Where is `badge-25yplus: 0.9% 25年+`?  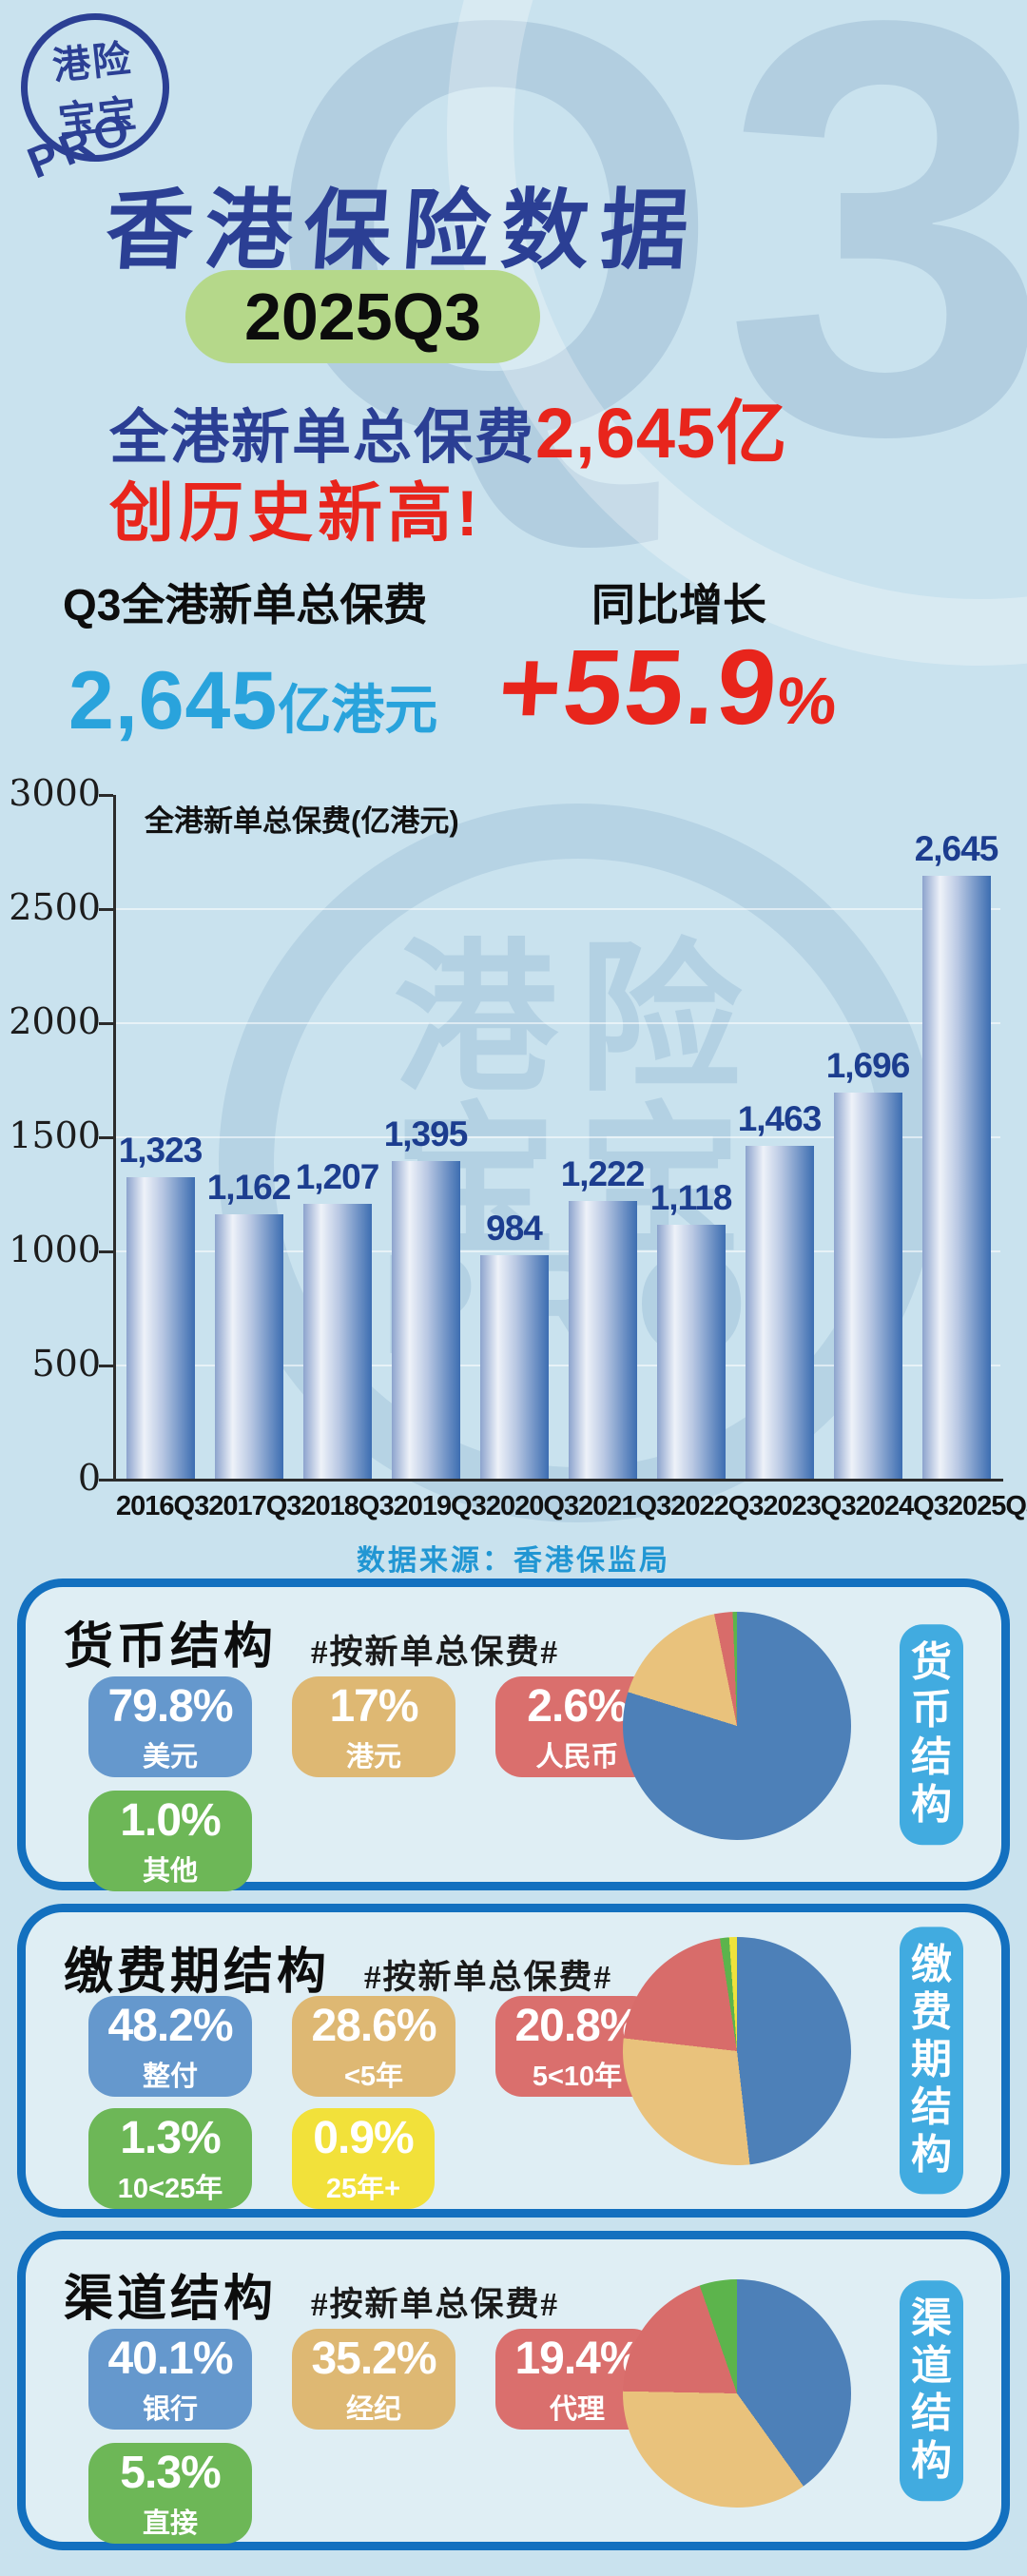 badge-25yplus: 0.9% 25年+ is located at coordinates (363, 2158).